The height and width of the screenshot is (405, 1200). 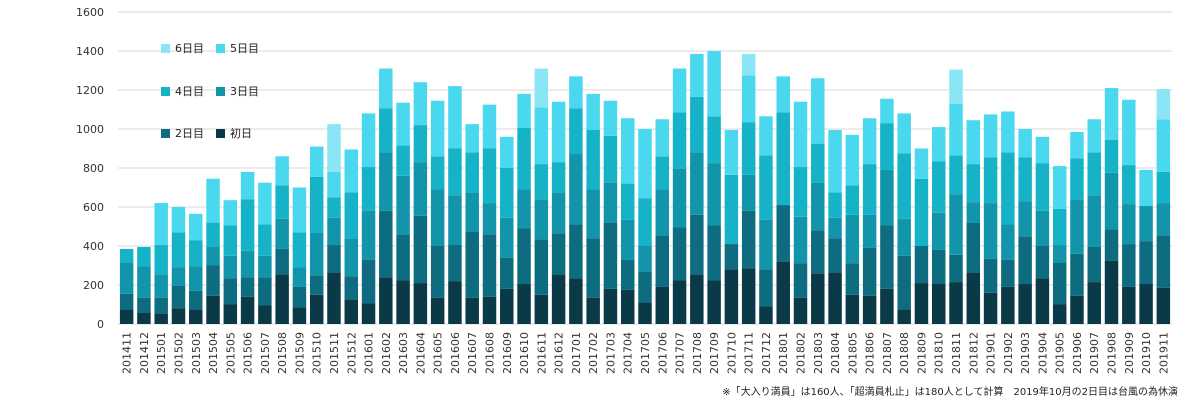 I want to click on x-tick-label: 201909, so click(x=1129, y=353).